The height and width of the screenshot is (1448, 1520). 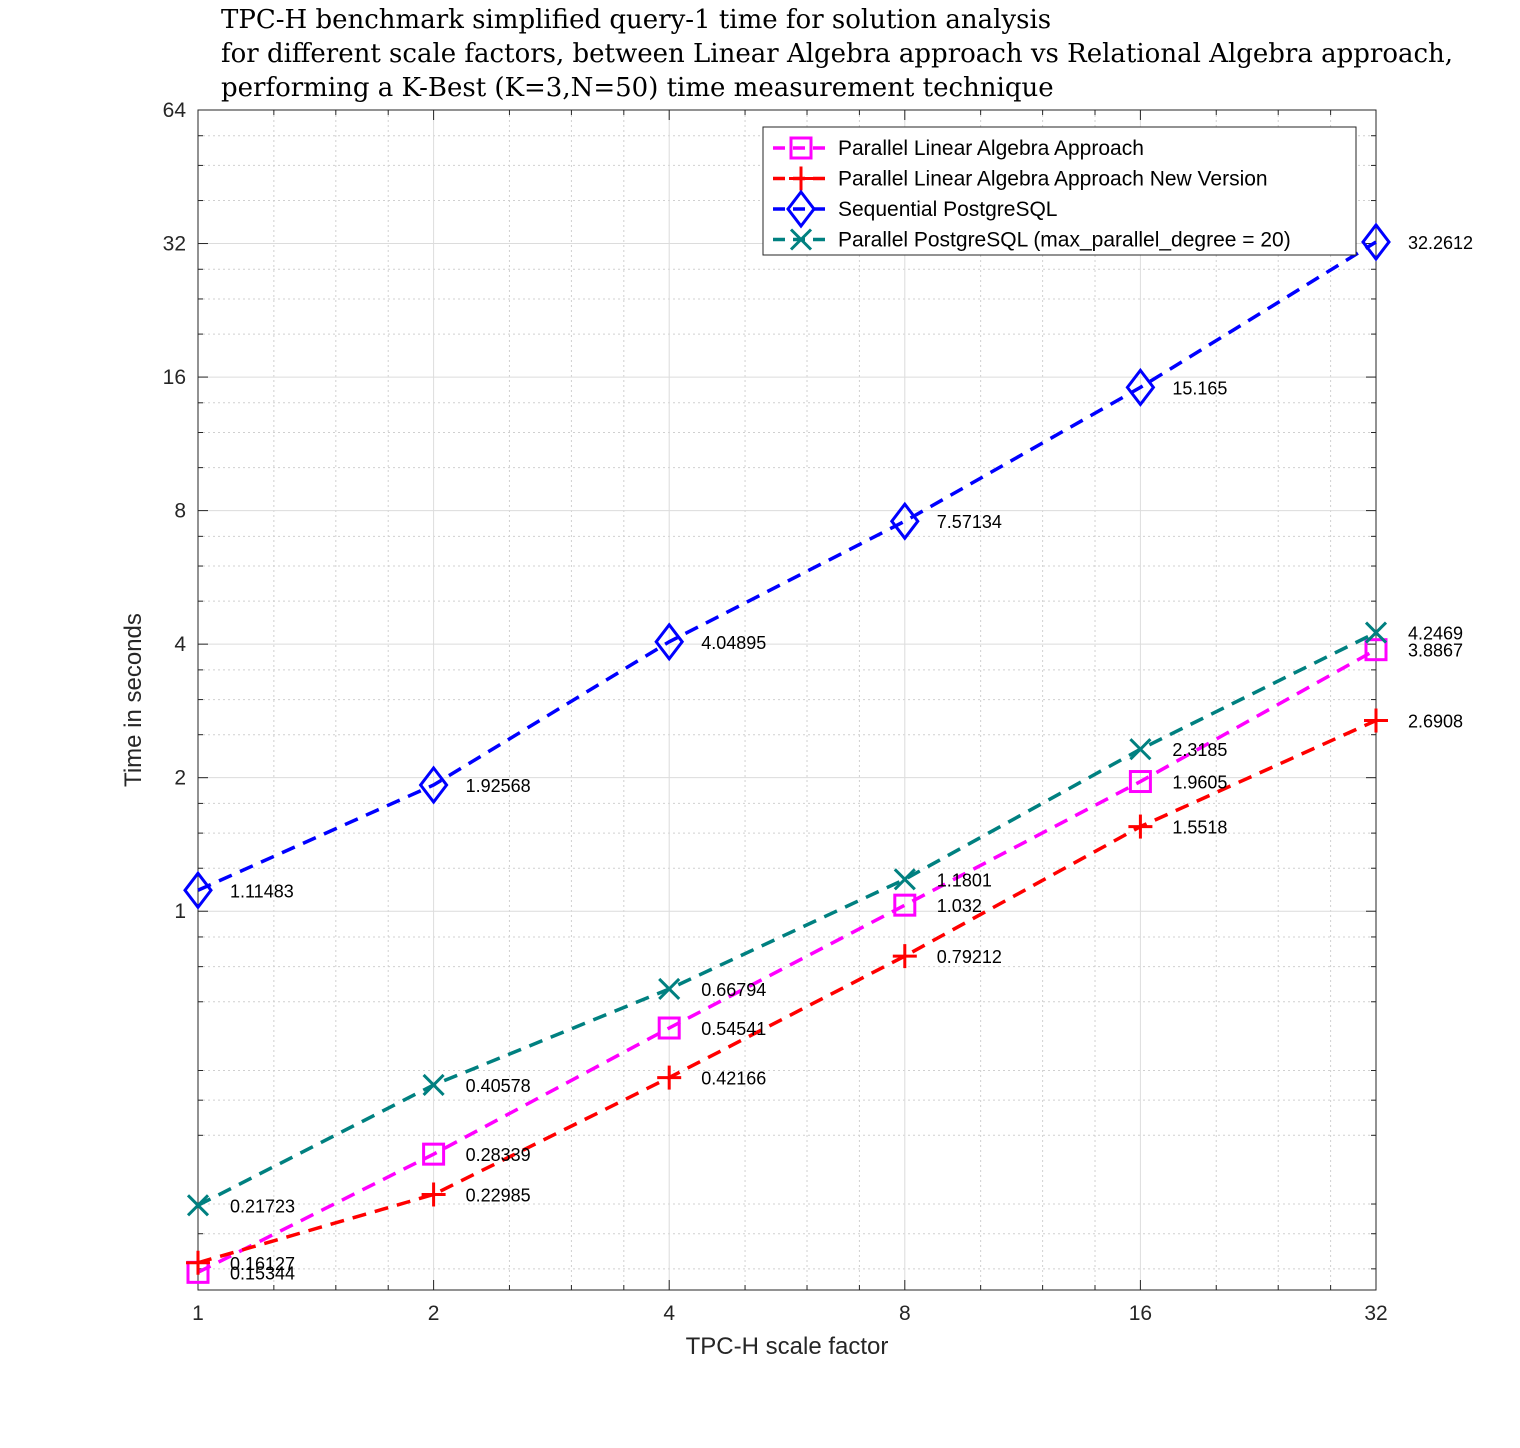 I want to click on data-label: 2.6908, so click(x=1435, y=722).